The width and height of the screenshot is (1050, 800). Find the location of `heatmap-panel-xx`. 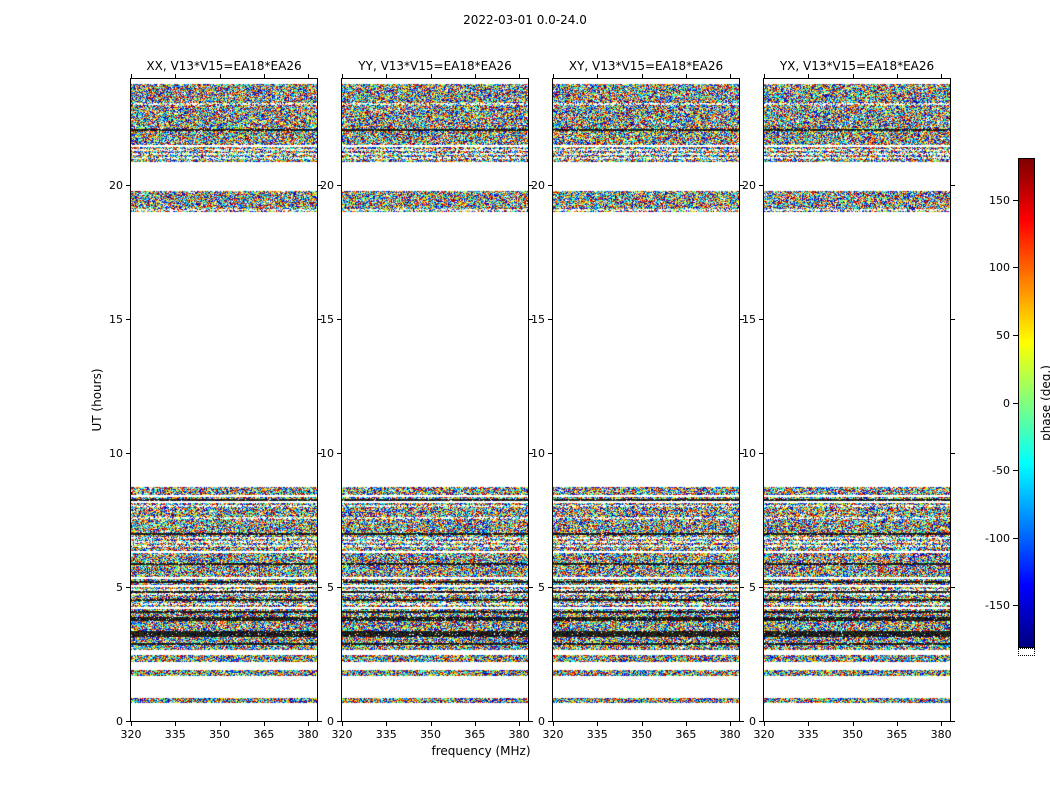

heatmap-panel-xx is located at coordinates (224, 400).